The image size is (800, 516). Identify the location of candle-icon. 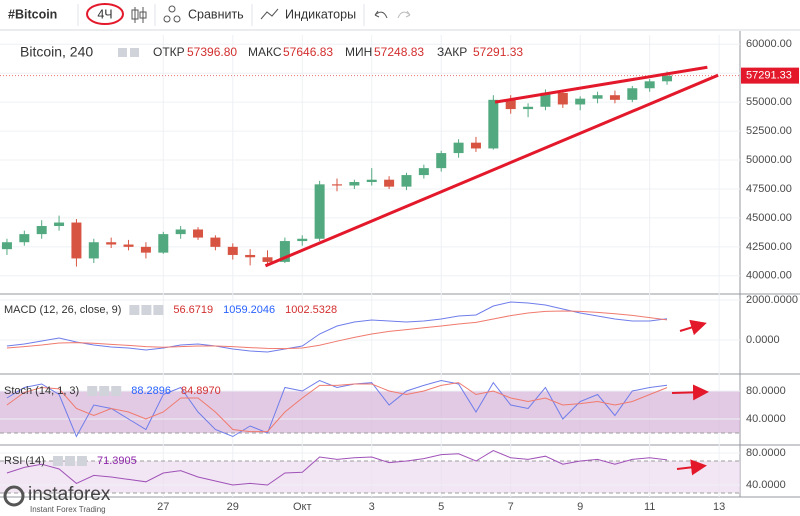
(139, 15).